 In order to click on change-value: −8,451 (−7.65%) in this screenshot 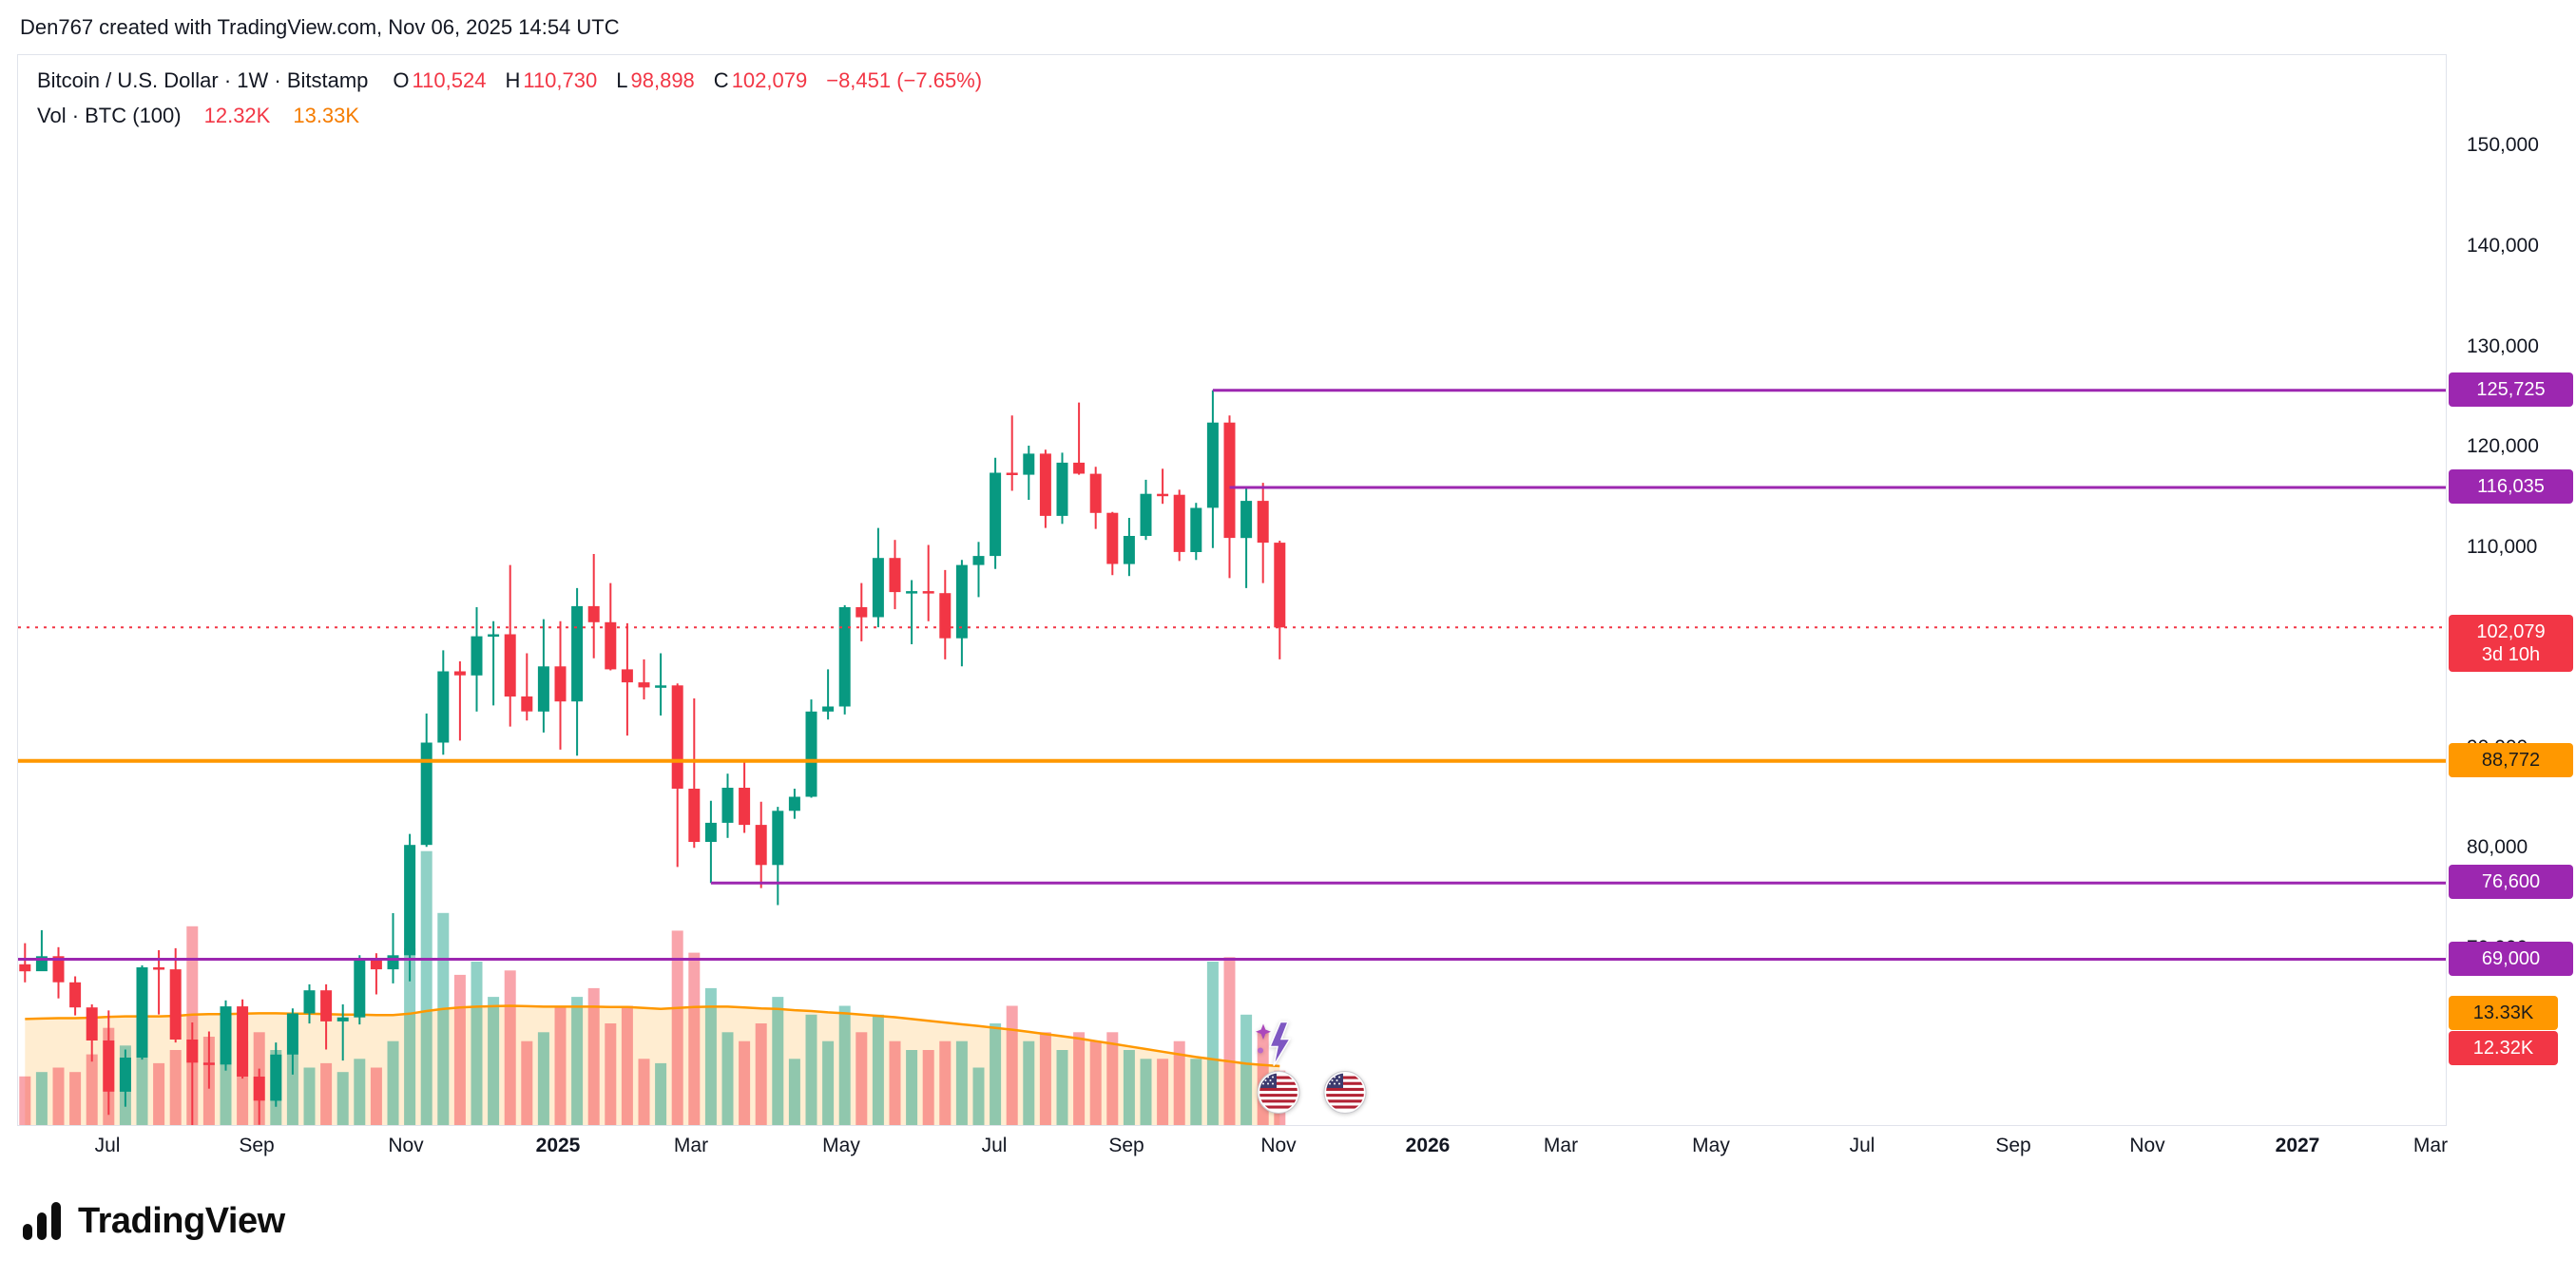, I will do `click(905, 80)`.